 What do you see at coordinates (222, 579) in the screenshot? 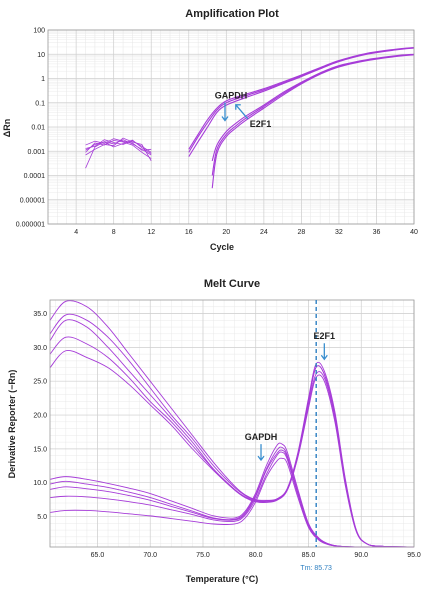
I see `melt-curve-x-label: Temperature (°C)` at bounding box center [222, 579].